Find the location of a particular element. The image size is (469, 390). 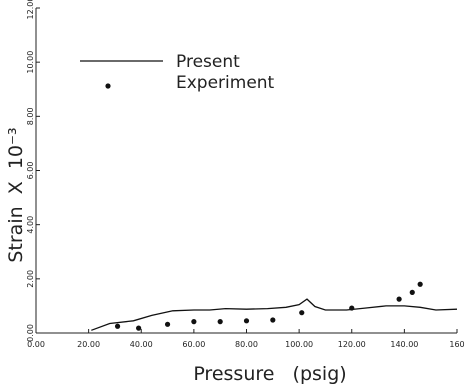

x-tick-label: 140.00 is located at coordinates (404, 344).